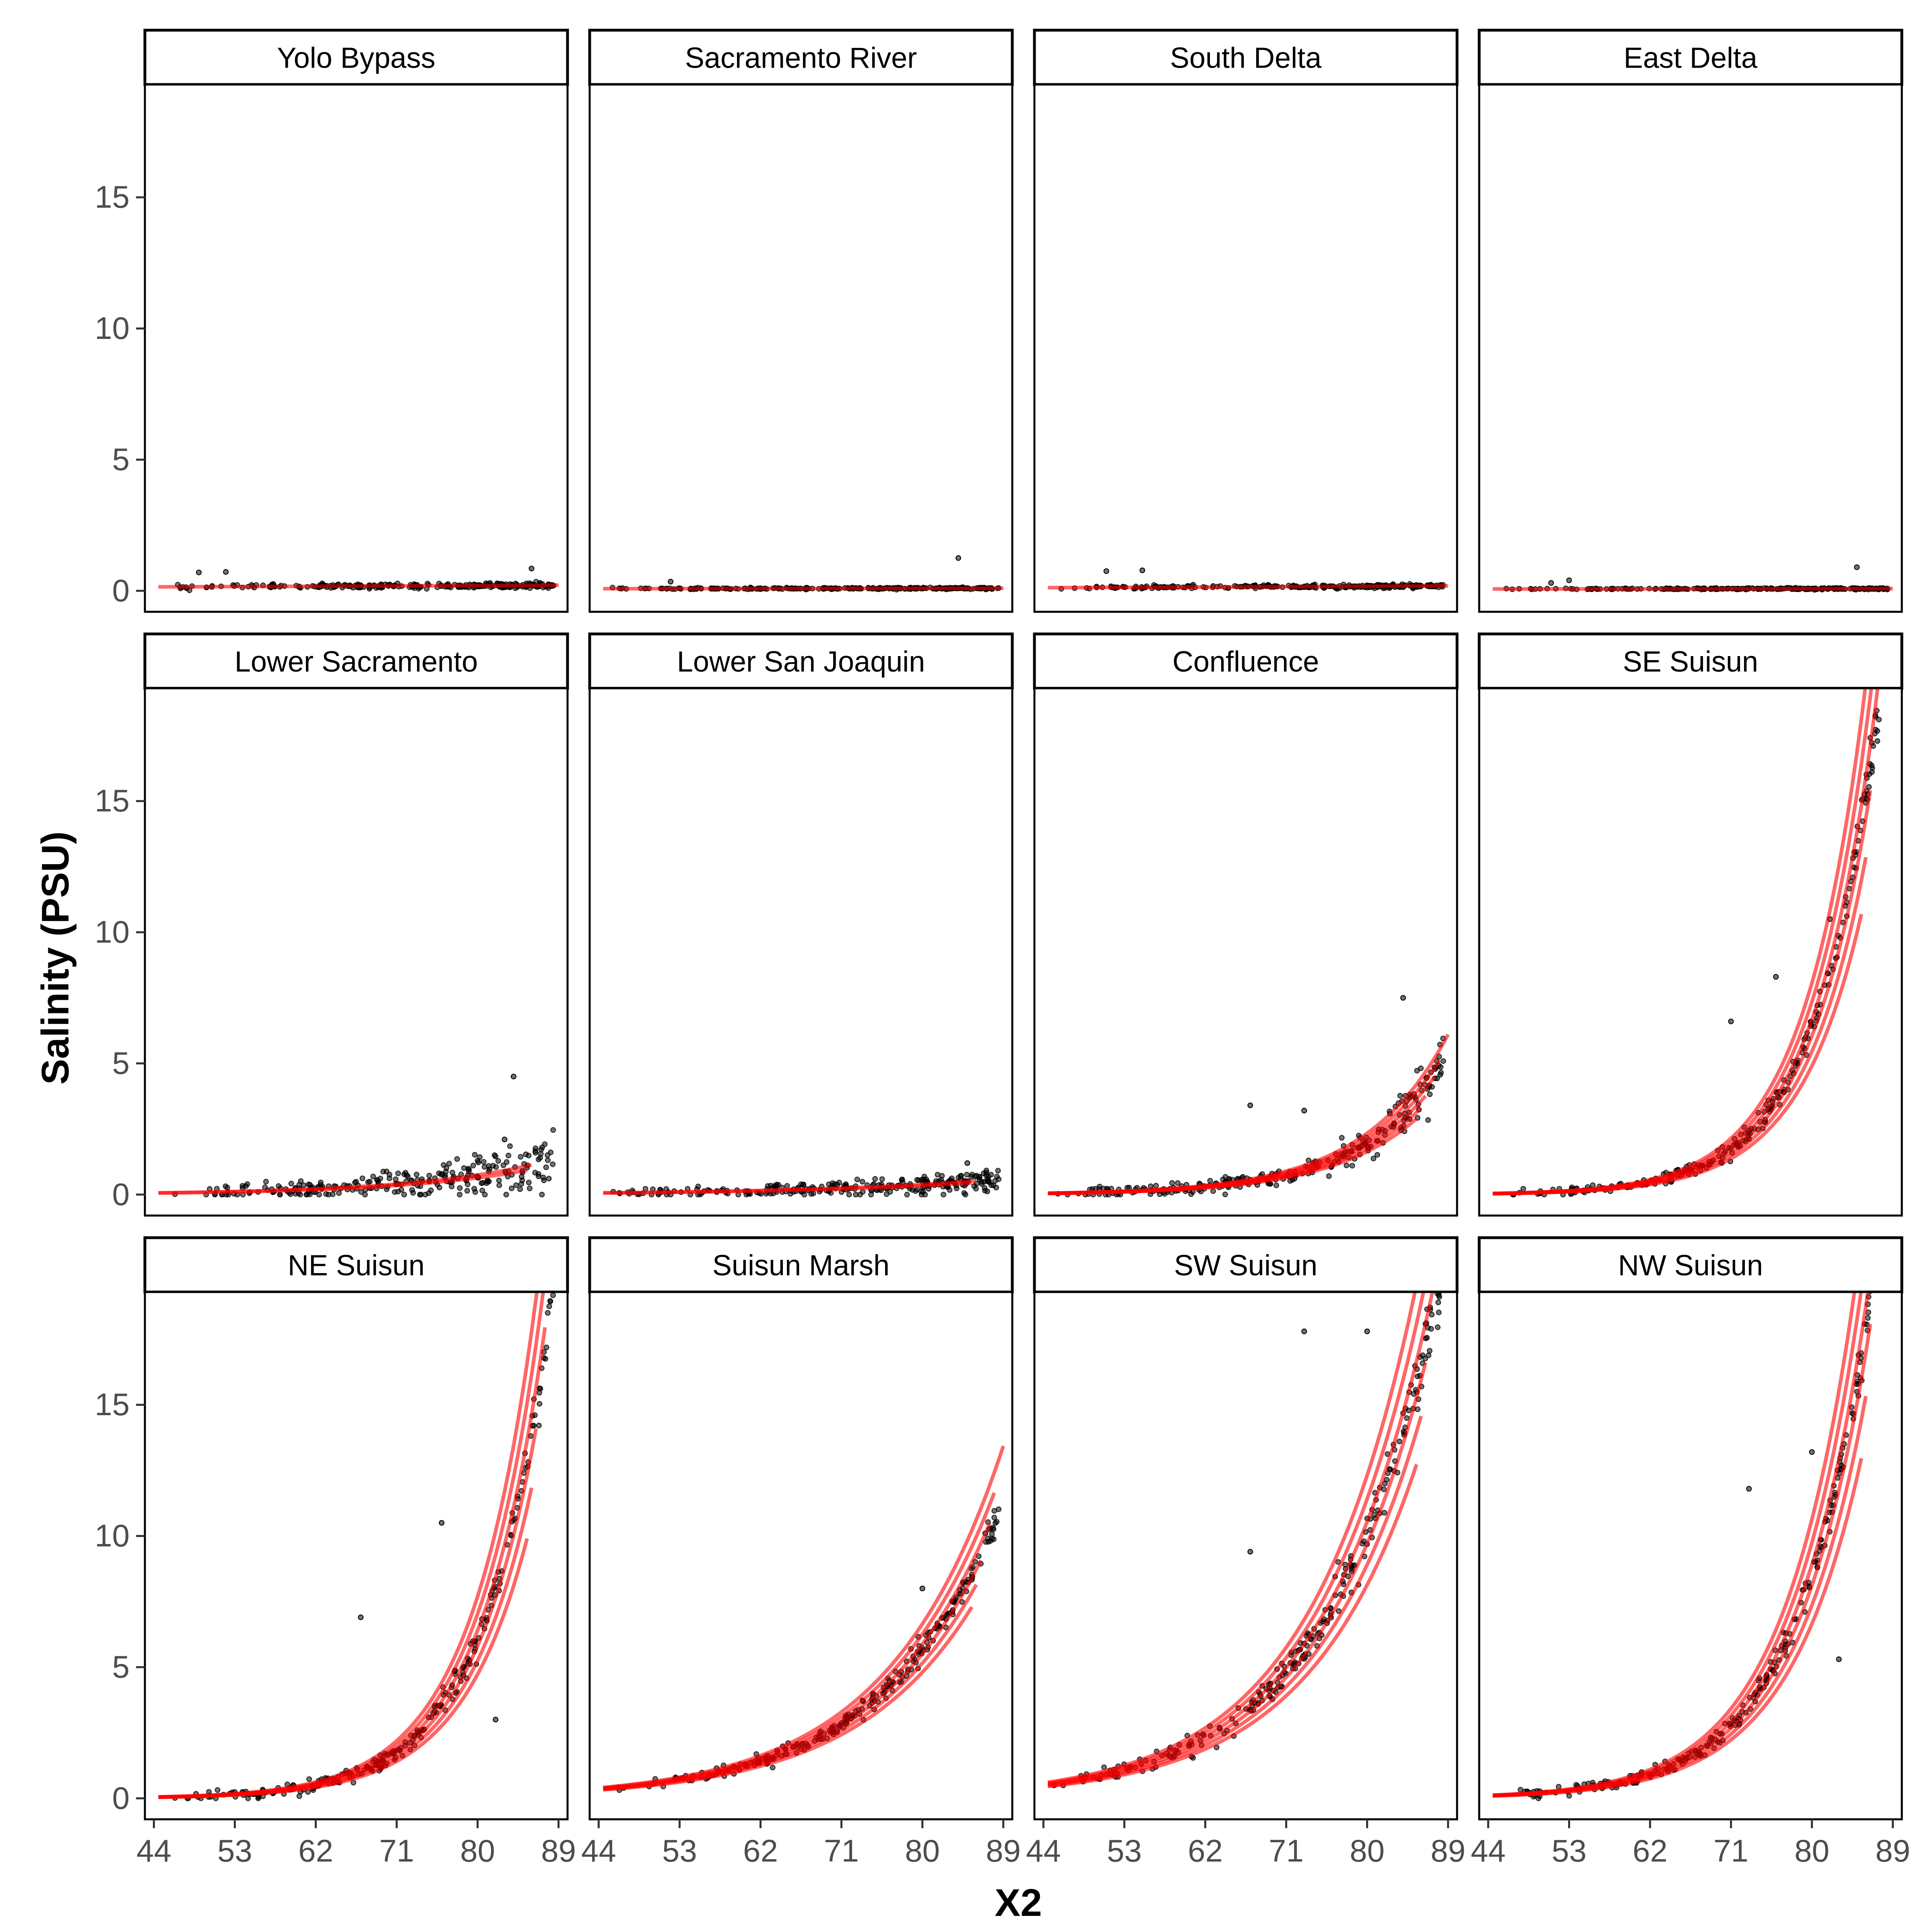 The width and height of the screenshot is (1932, 1932). I want to click on facet-label: Yolo Bypass, so click(356, 58).